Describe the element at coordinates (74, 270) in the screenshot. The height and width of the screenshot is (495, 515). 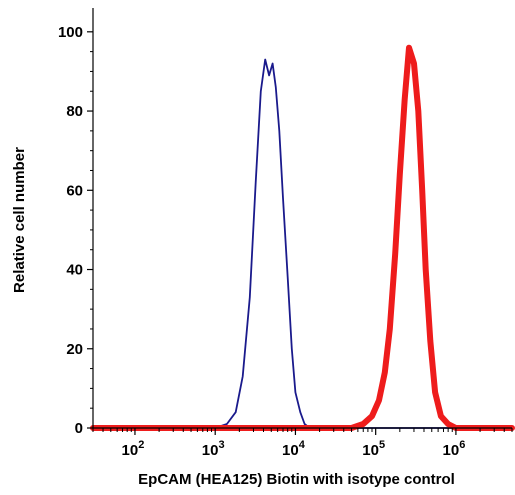
I see `y-tick-label: 40` at that location.